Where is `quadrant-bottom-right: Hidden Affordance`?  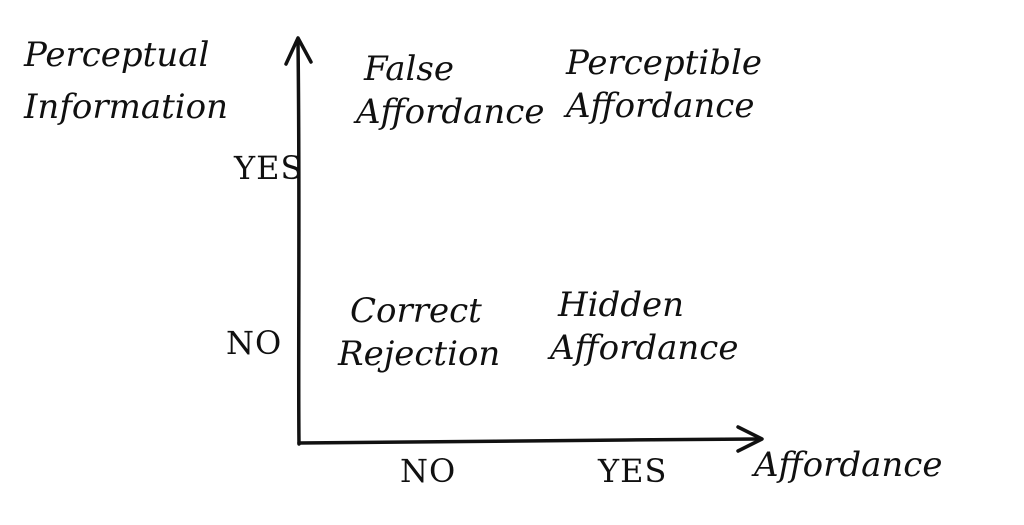 quadrant-bottom-right: Hidden Affordance is located at coordinates (644, 326).